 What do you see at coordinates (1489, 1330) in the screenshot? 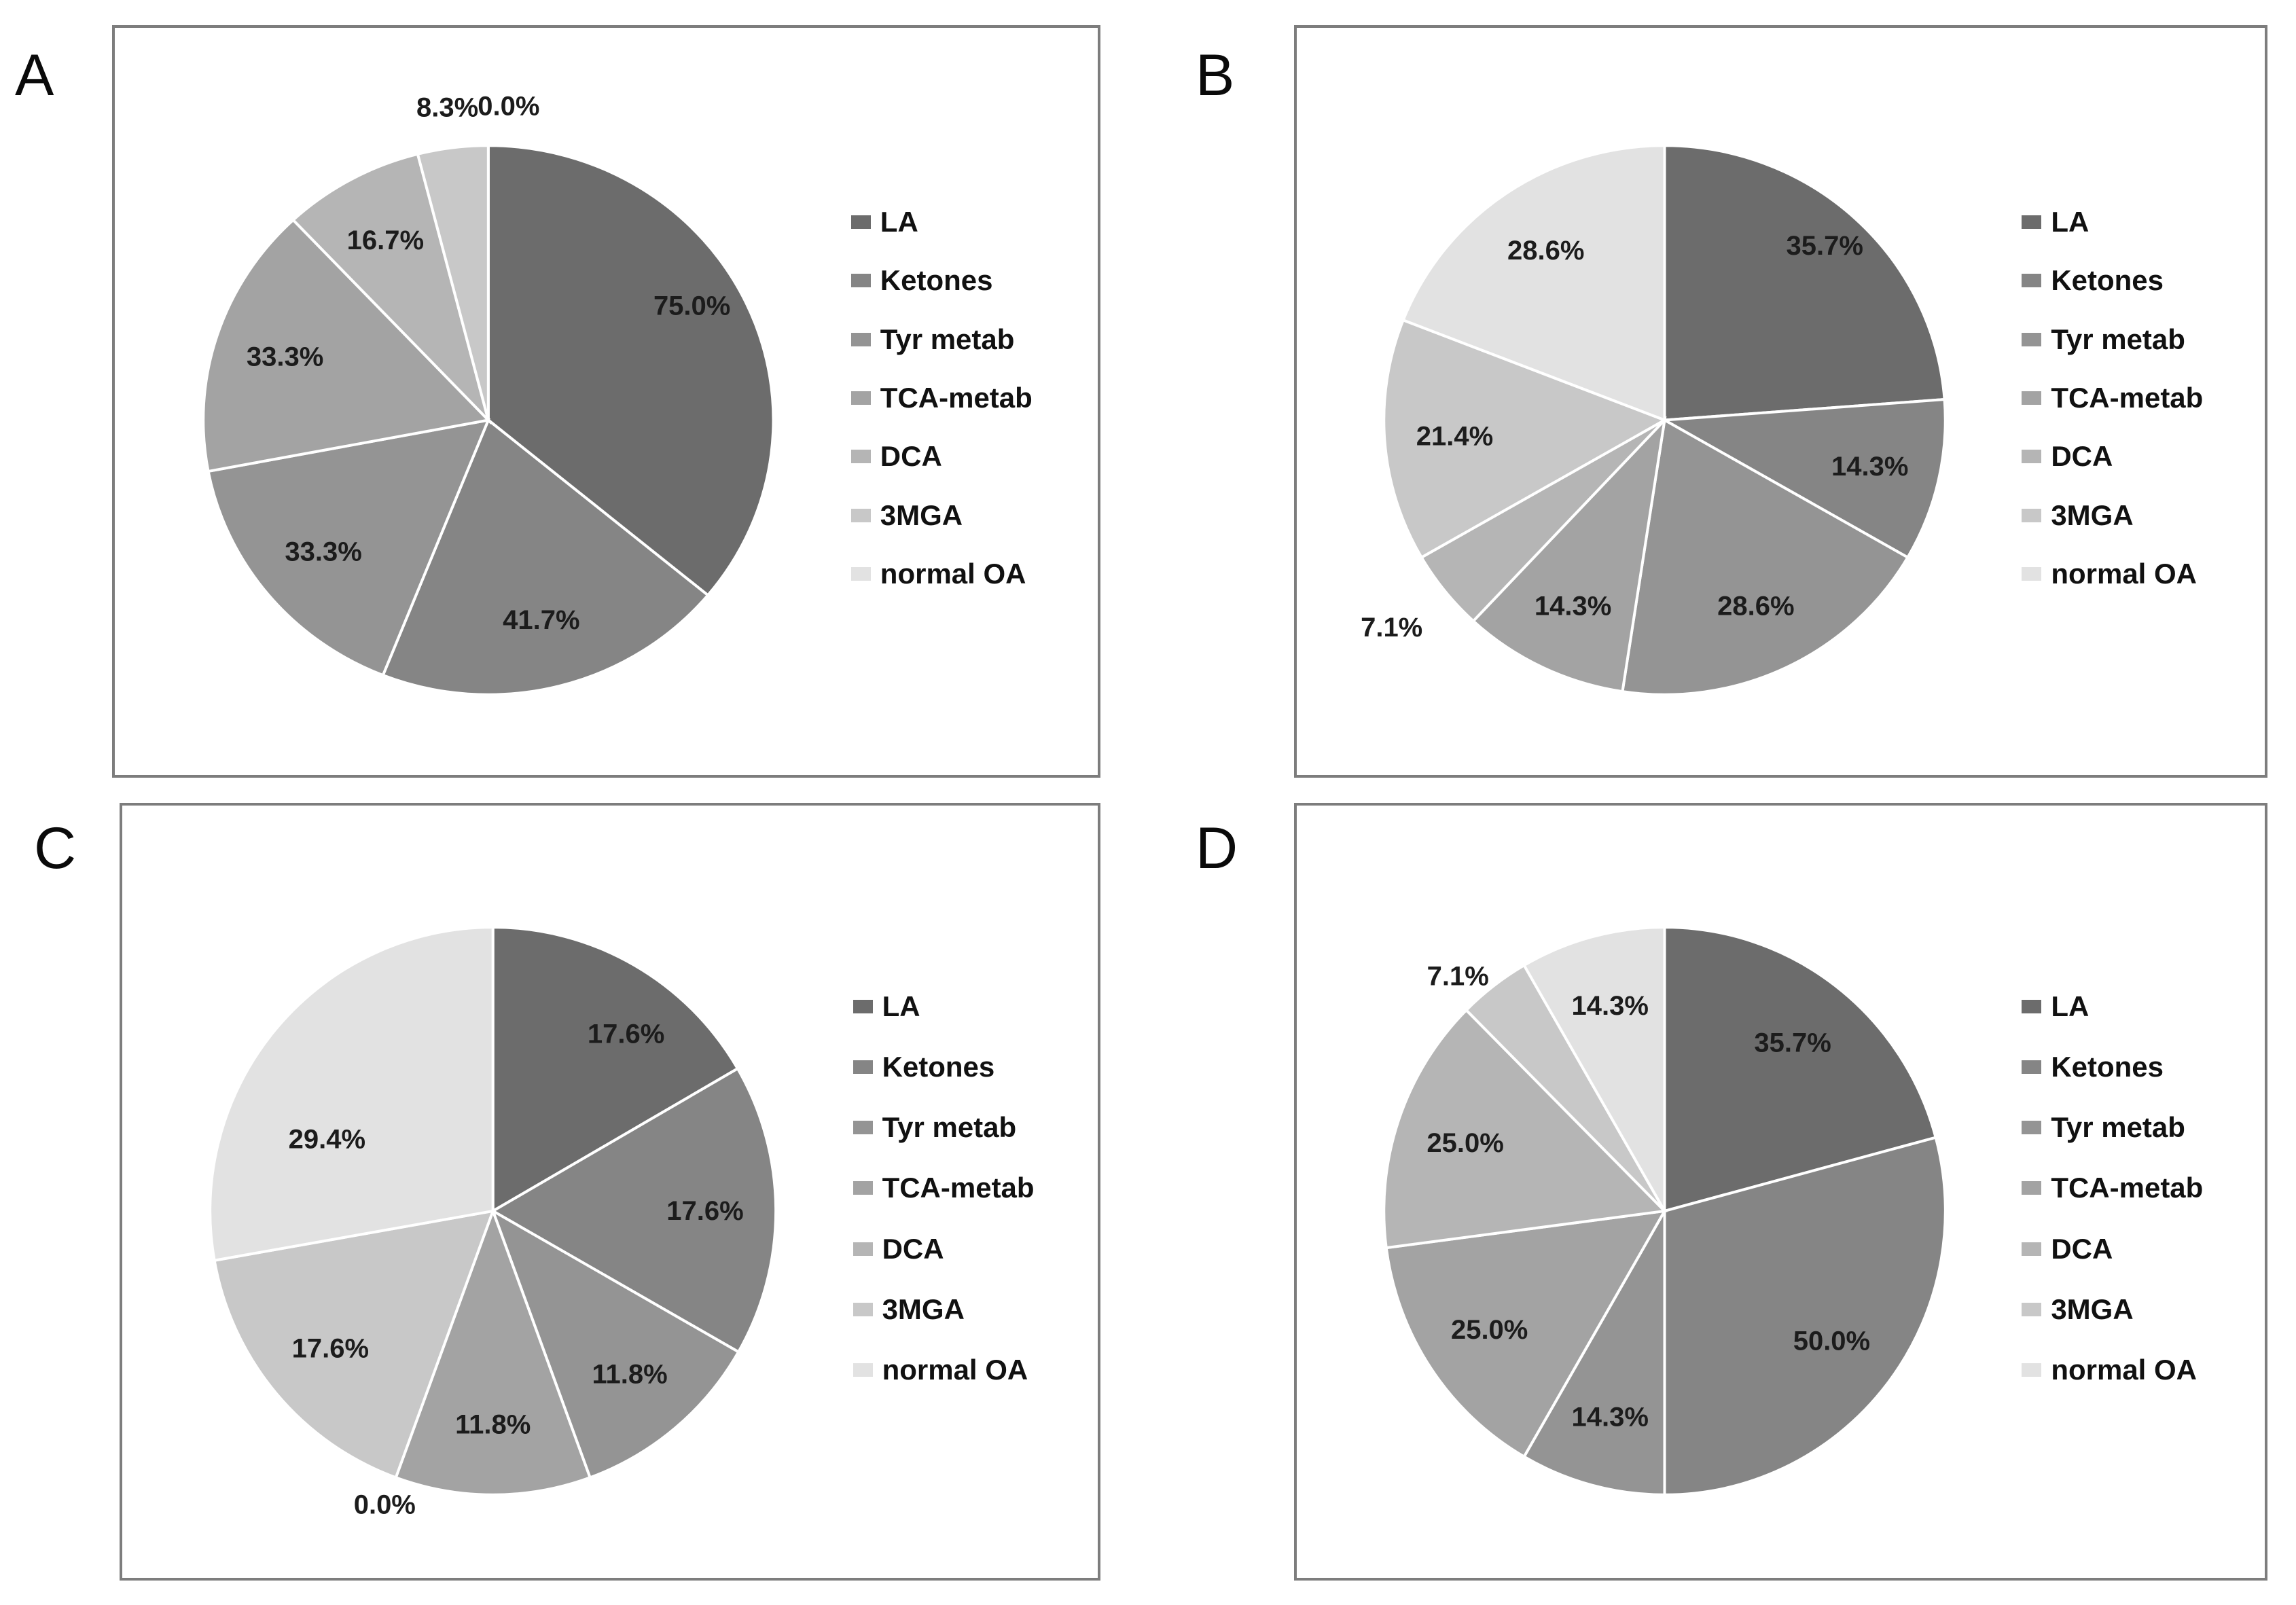
I see `slice-label-tca-metab: 25.0%` at bounding box center [1489, 1330].